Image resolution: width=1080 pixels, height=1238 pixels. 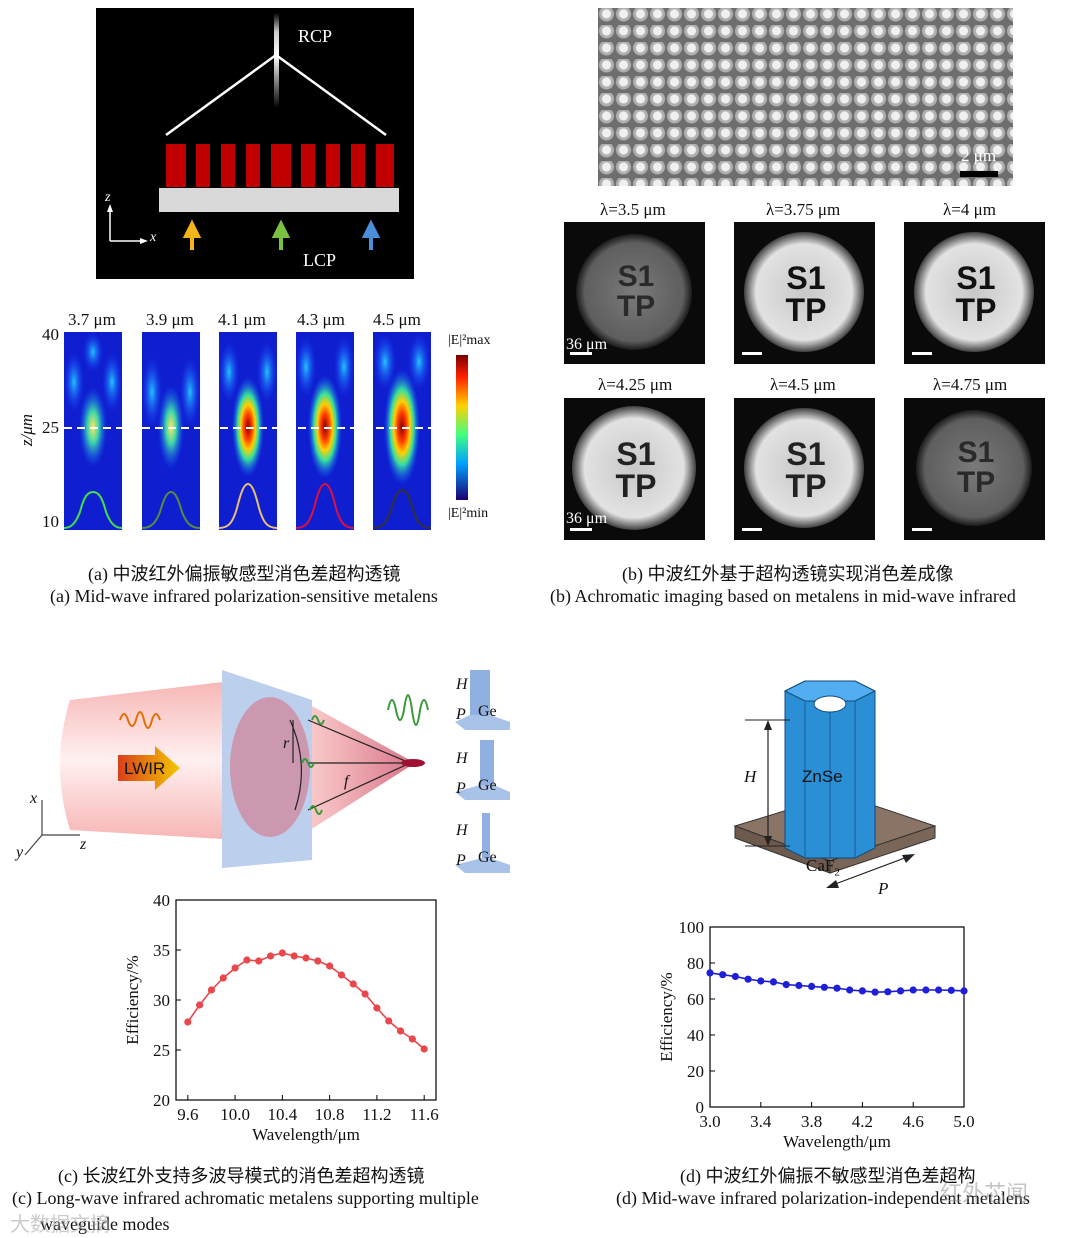 What do you see at coordinates (462, 427) in the screenshot?
I see `colorbar` at bounding box center [462, 427].